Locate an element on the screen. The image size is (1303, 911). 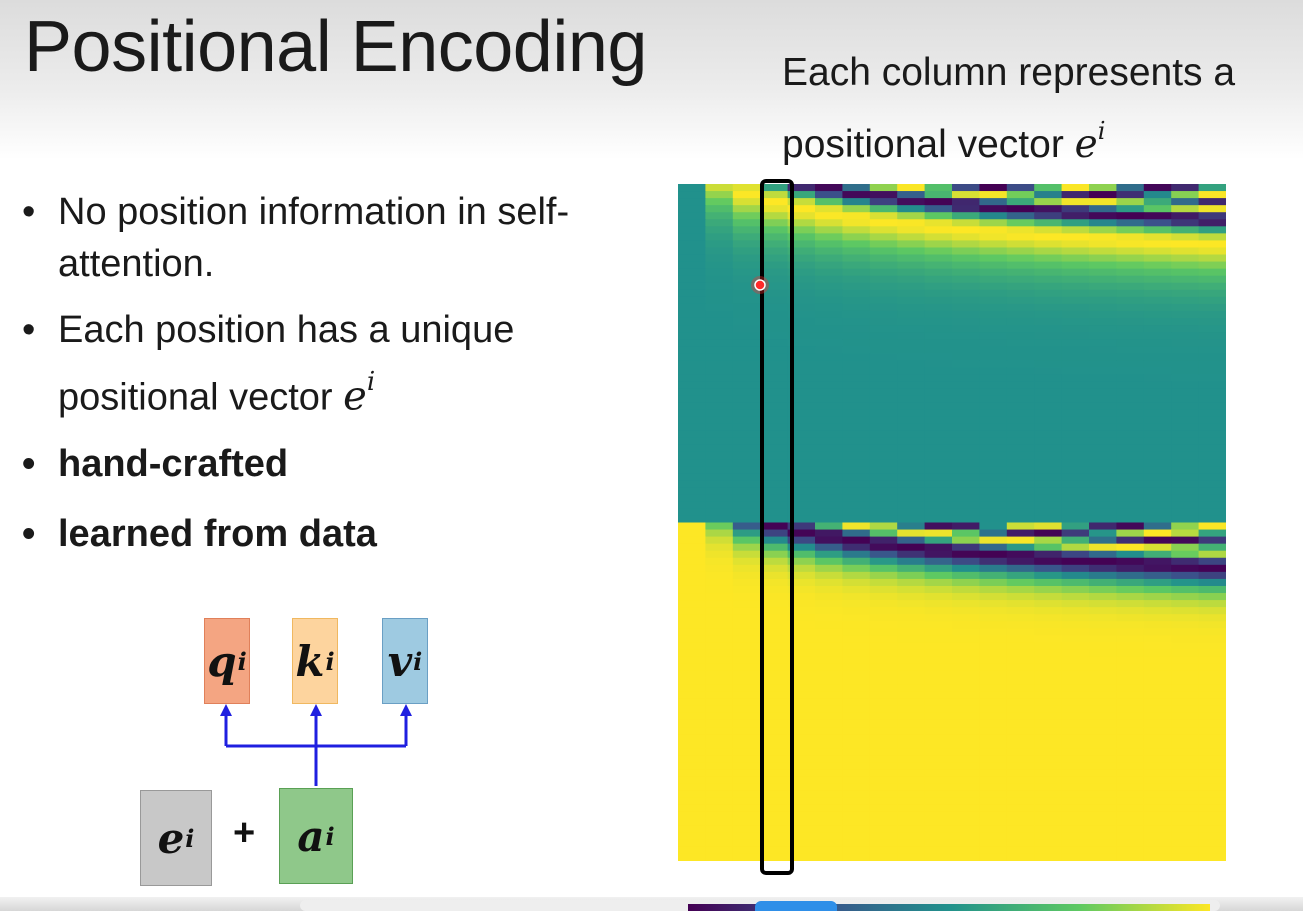
bullet-item: hand-crafted is located at coordinates (332, 464).